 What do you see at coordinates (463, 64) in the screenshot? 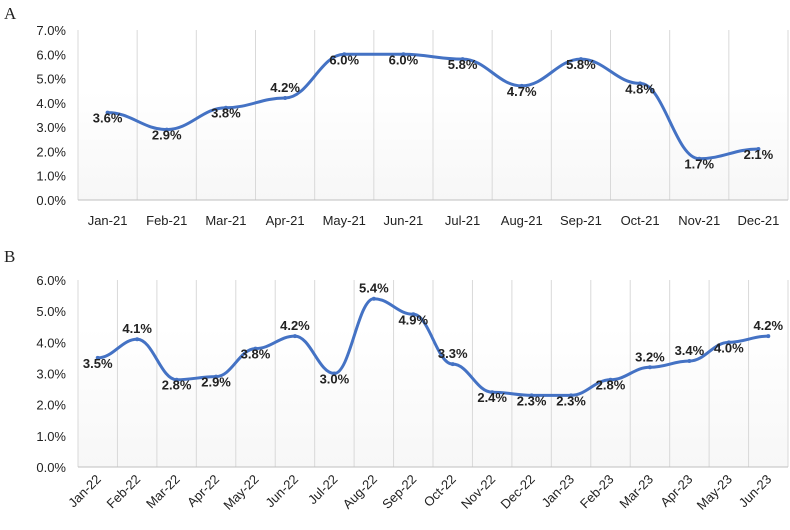
I see `data-label: 5.8%` at bounding box center [463, 64].